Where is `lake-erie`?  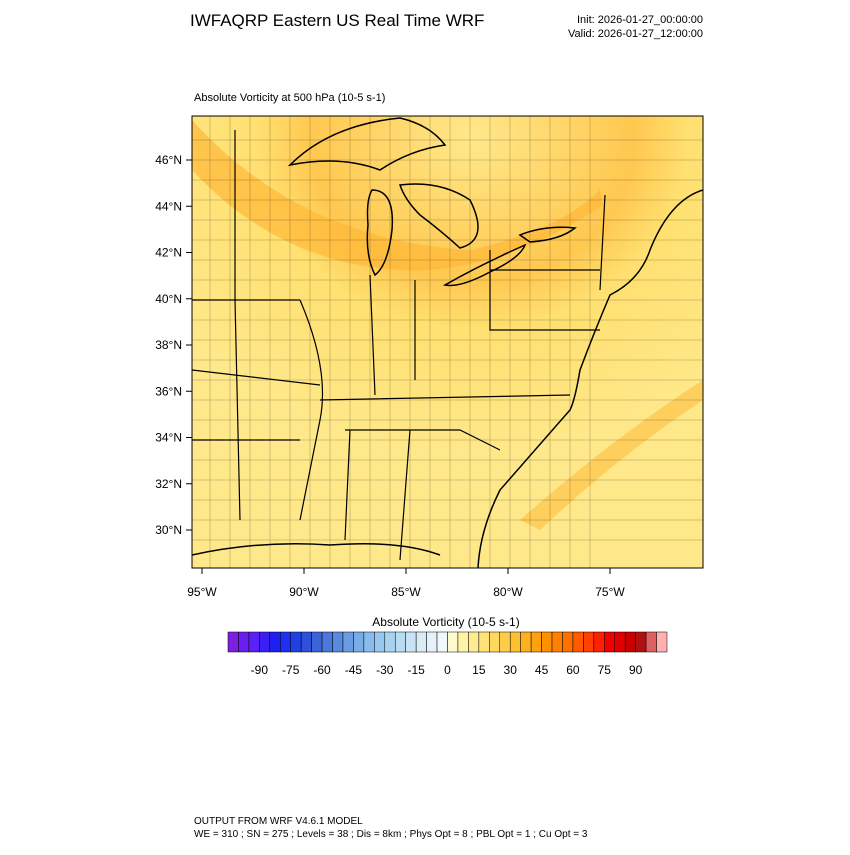 lake-erie is located at coordinates (484, 265).